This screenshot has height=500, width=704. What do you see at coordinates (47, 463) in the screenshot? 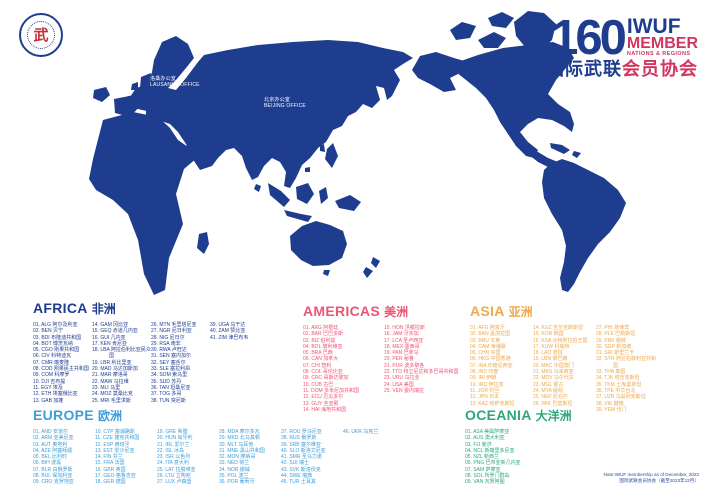
I see `list-item: 06. BIH 波黑` at bounding box center [47, 463].